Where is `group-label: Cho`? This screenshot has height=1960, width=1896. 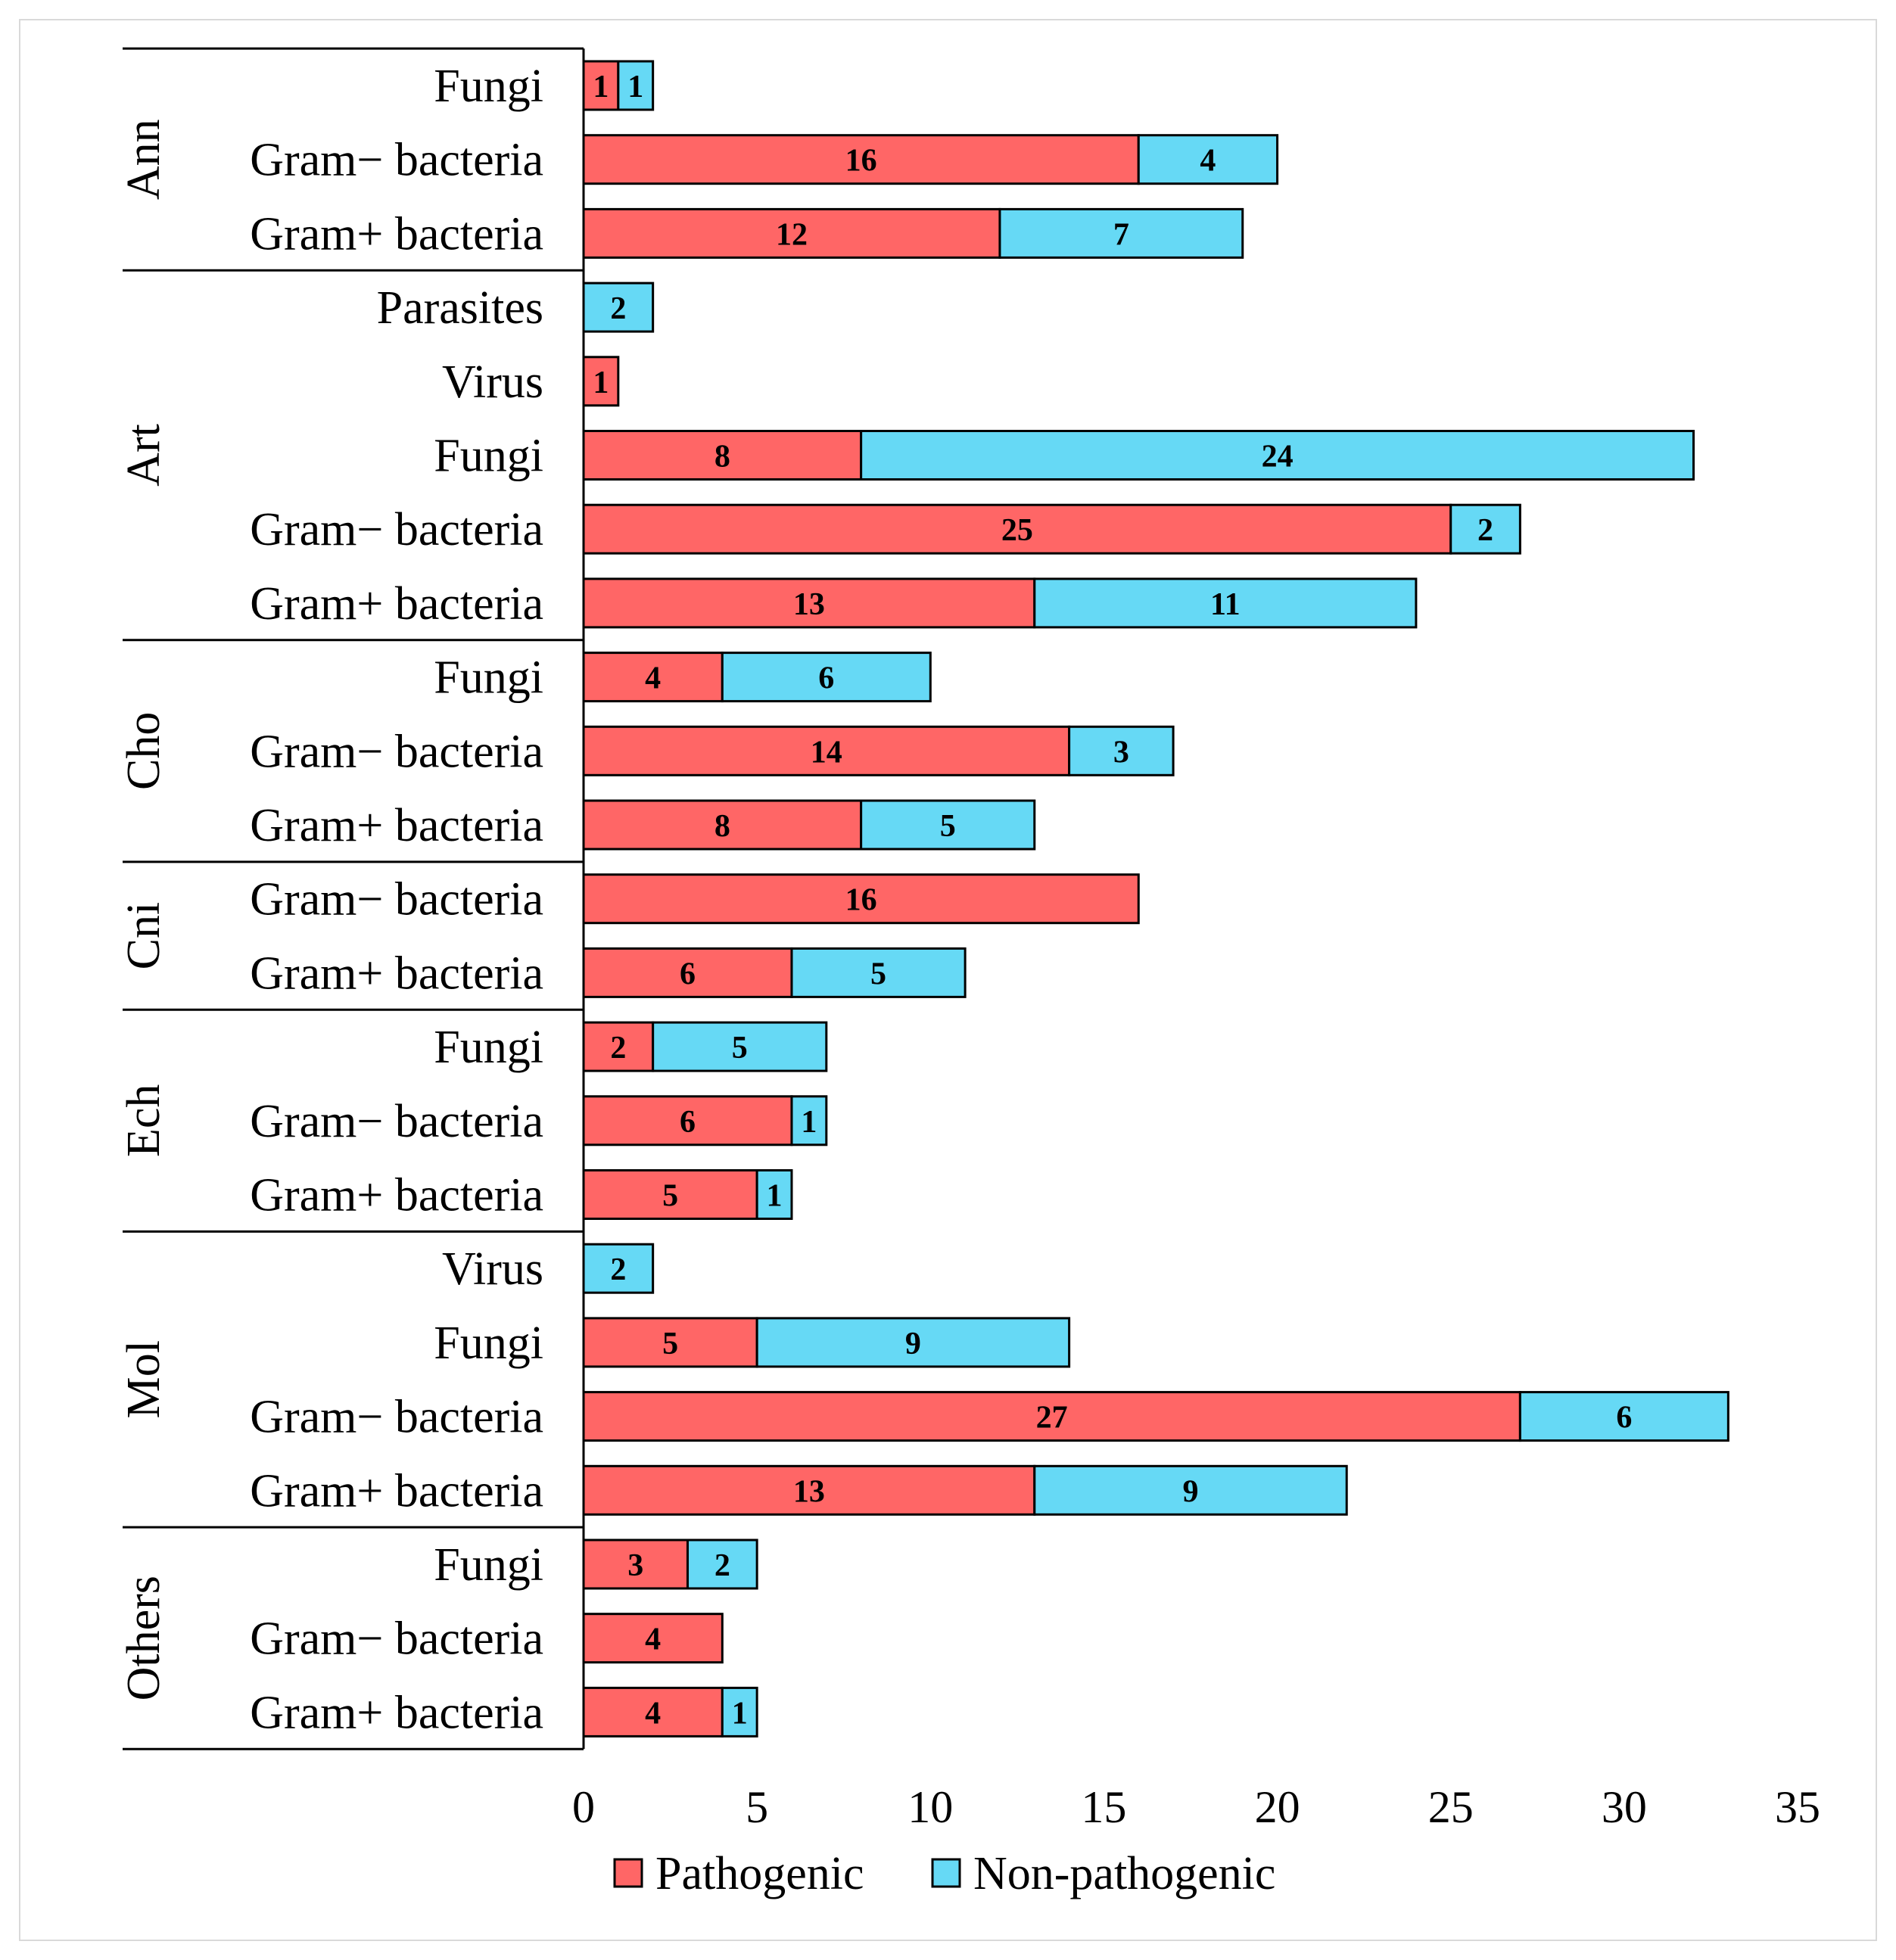 group-label: Cho is located at coordinates (144, 751).